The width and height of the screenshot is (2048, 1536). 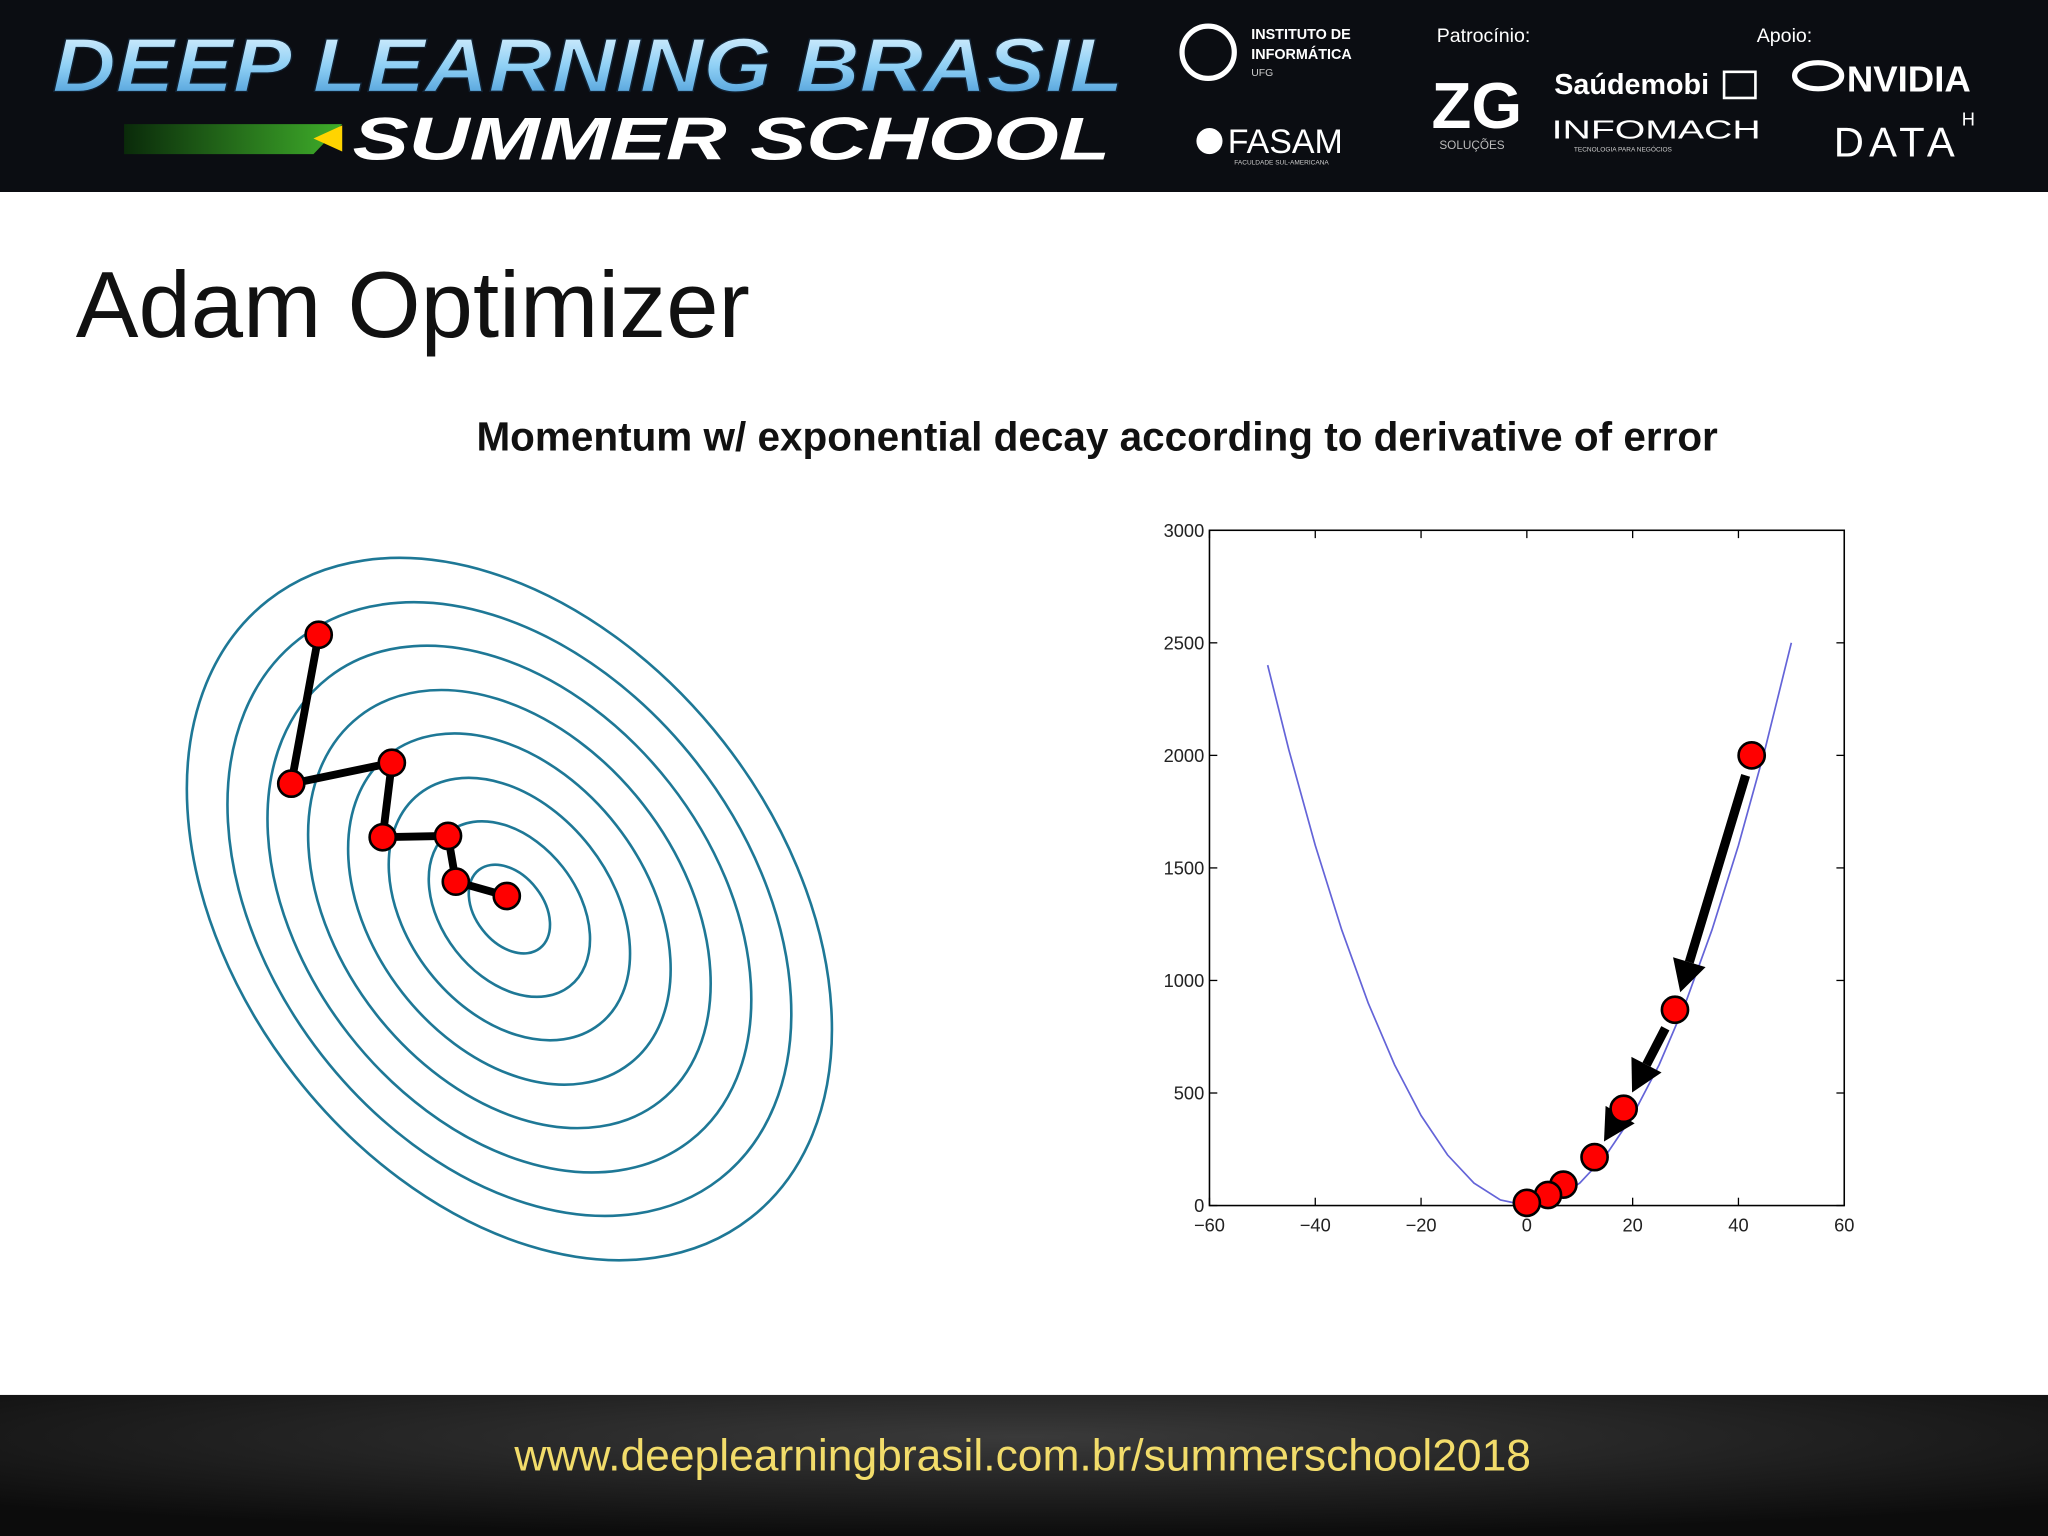 I want to click on curve, so click(x=1529, y=924).